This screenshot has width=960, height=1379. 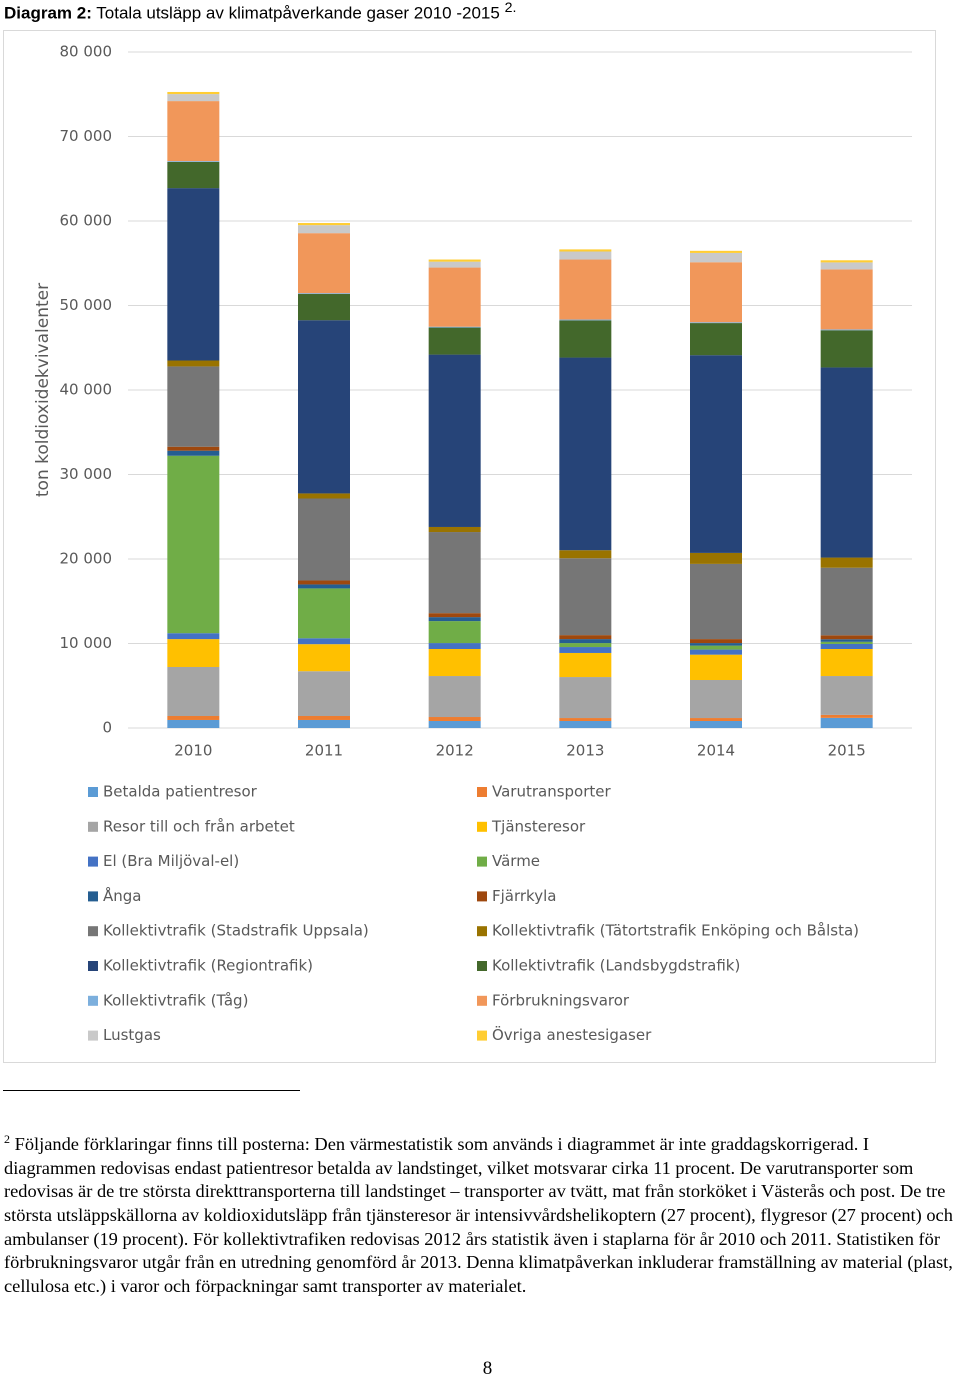 What do you see at coordinates (86, 474) in the screenshot?
I see `y-tick-label: 30 000` at bounding box center [86, 474].